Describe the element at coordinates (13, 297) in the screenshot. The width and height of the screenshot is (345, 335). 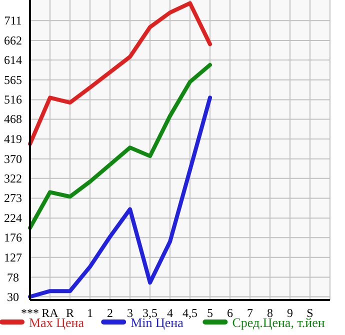
I see `y-tick-label: 30` at that location.